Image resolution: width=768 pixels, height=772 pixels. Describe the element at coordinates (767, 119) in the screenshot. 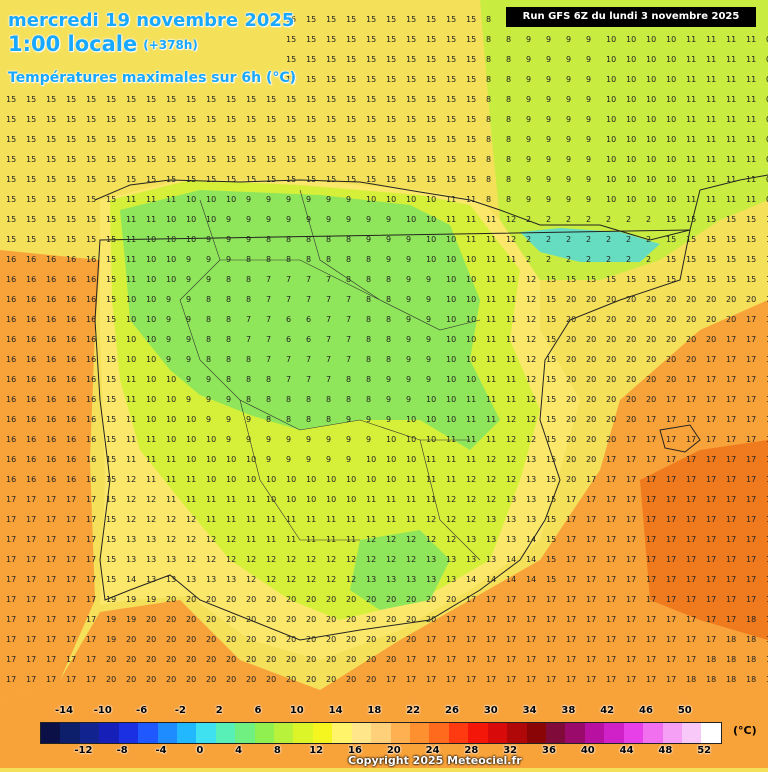

I see `grid-value: 0` at that location.